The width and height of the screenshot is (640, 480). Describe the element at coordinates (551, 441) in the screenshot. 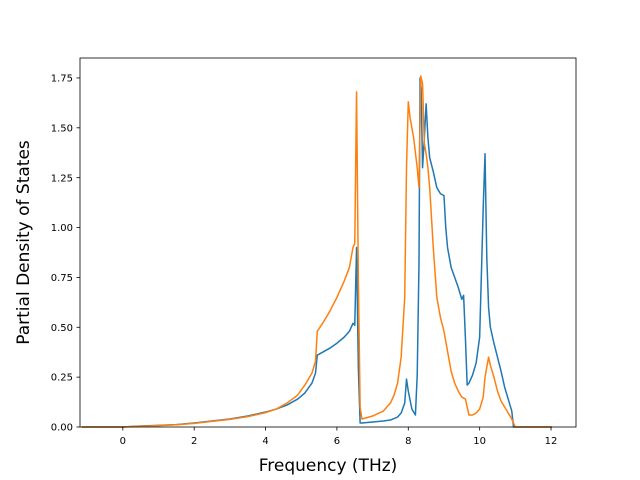

I see `x-tick-label: 12` at that location.